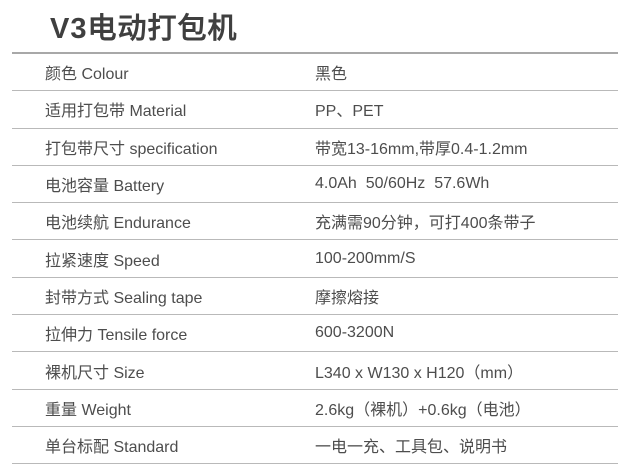 This screenshot has height=475, width=624. What do you see at coordinates (419, 373) in the screenshot?
I see `spec-row-value: L340 x W130 x H120（mm）` at bounding box center [419, 373].